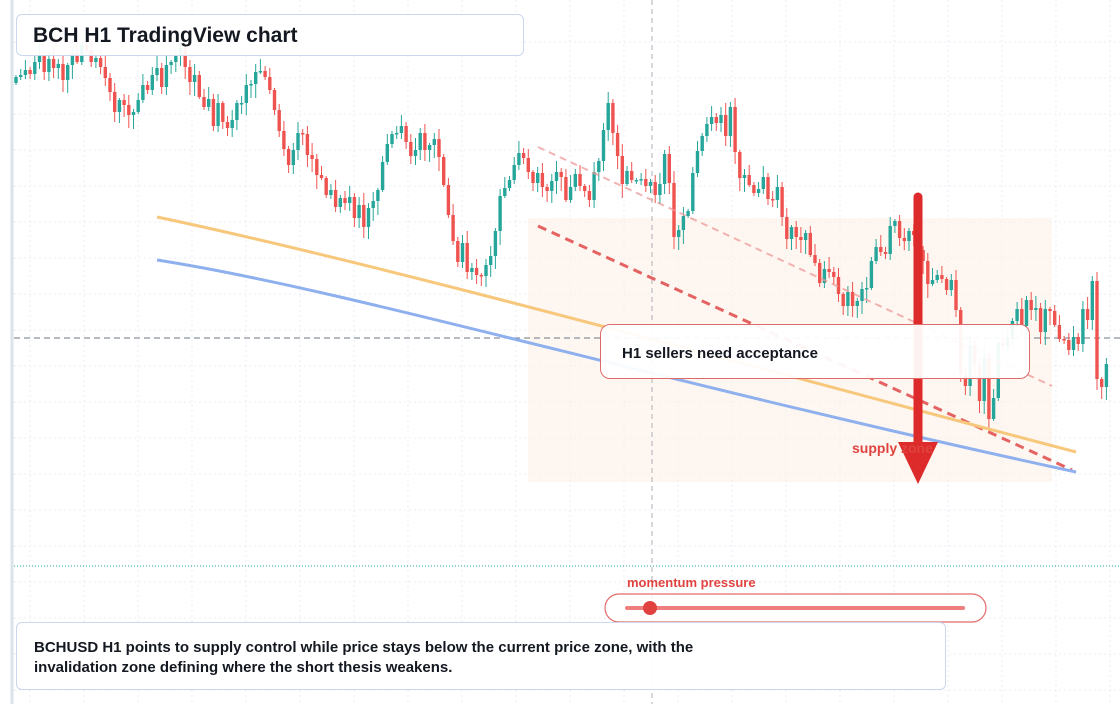 The image size is (1120, 704). What do you see at coordinates (720, 353) in the screenshot?
I see `callout-text: H1 sellers need acceptance` at bounding box center [720, 353].